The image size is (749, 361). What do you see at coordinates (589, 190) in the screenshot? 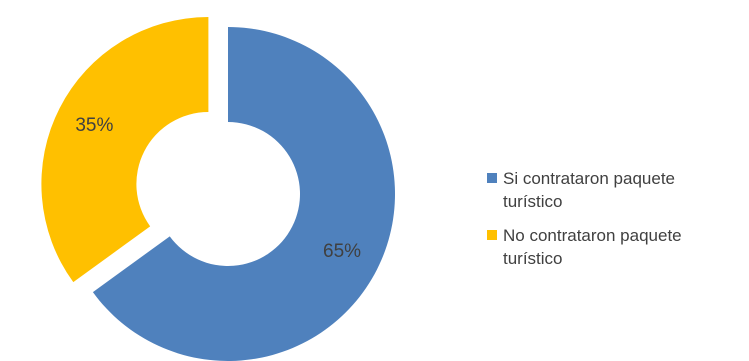
I see `legend-label-si-contrataron: Si contrataron paquete turístico` at bounding box center [589, 190].